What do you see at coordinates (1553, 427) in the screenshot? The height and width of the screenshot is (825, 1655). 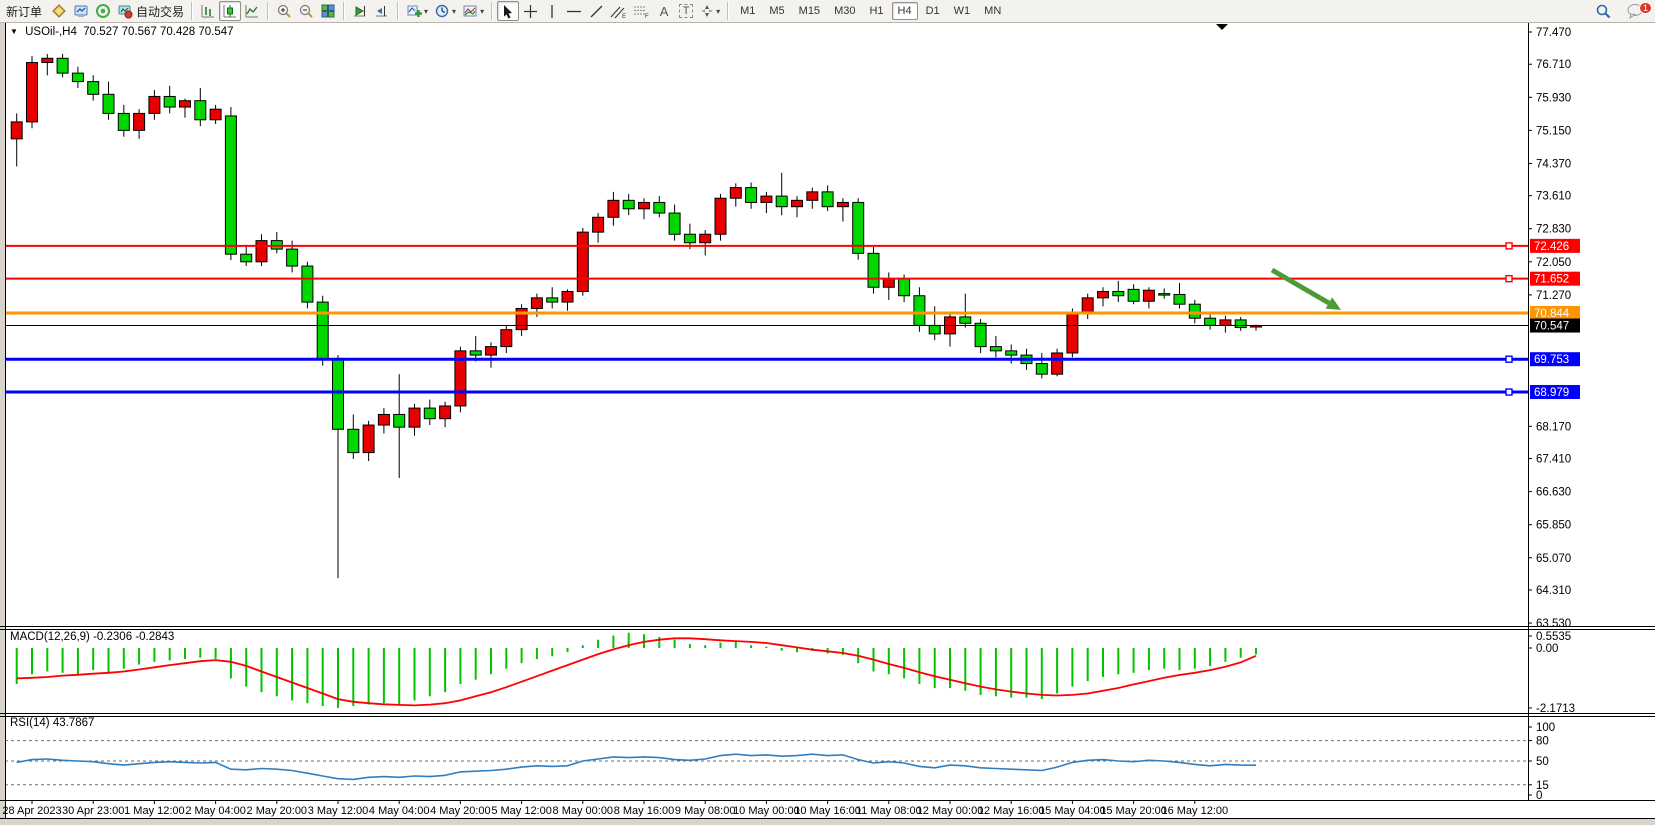 I see `price-label: 68.170` at bounding box center [1553, 427].